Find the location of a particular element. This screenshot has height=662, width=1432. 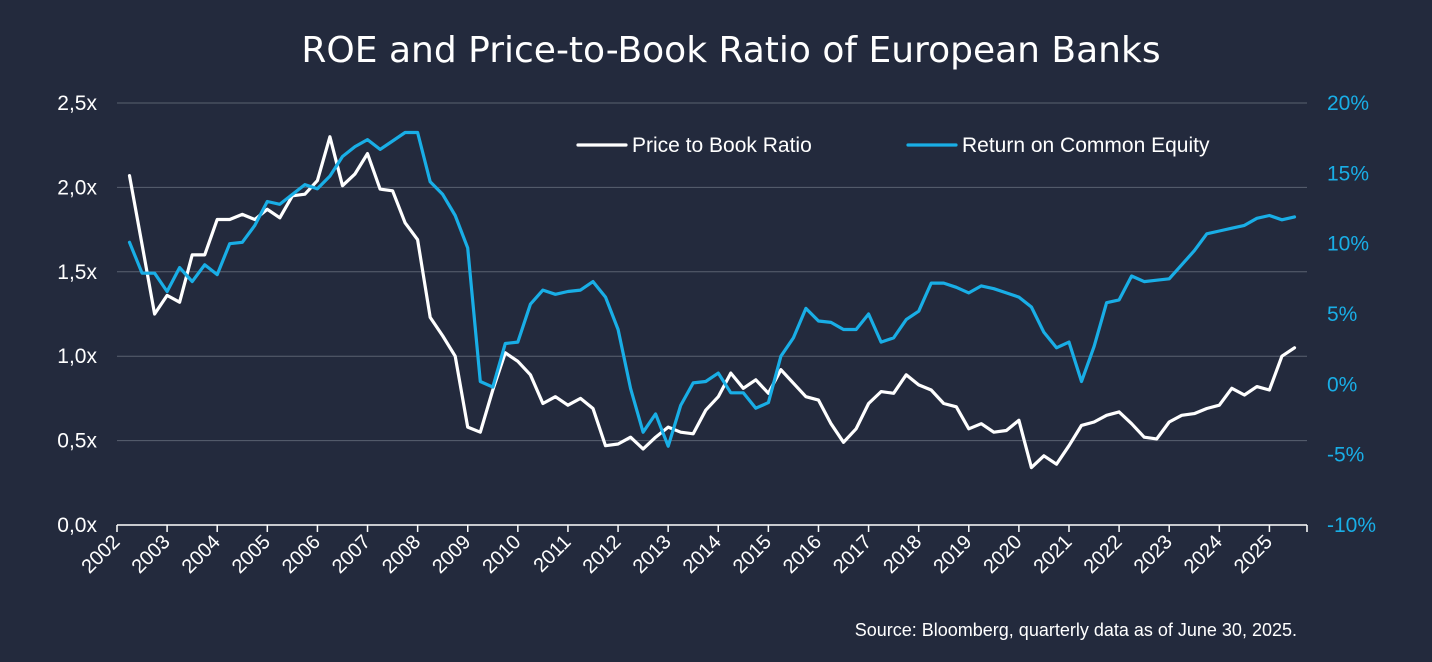

legend-return-on-equity-label: Return on Common Equity is located at coordinates (1086, 145).